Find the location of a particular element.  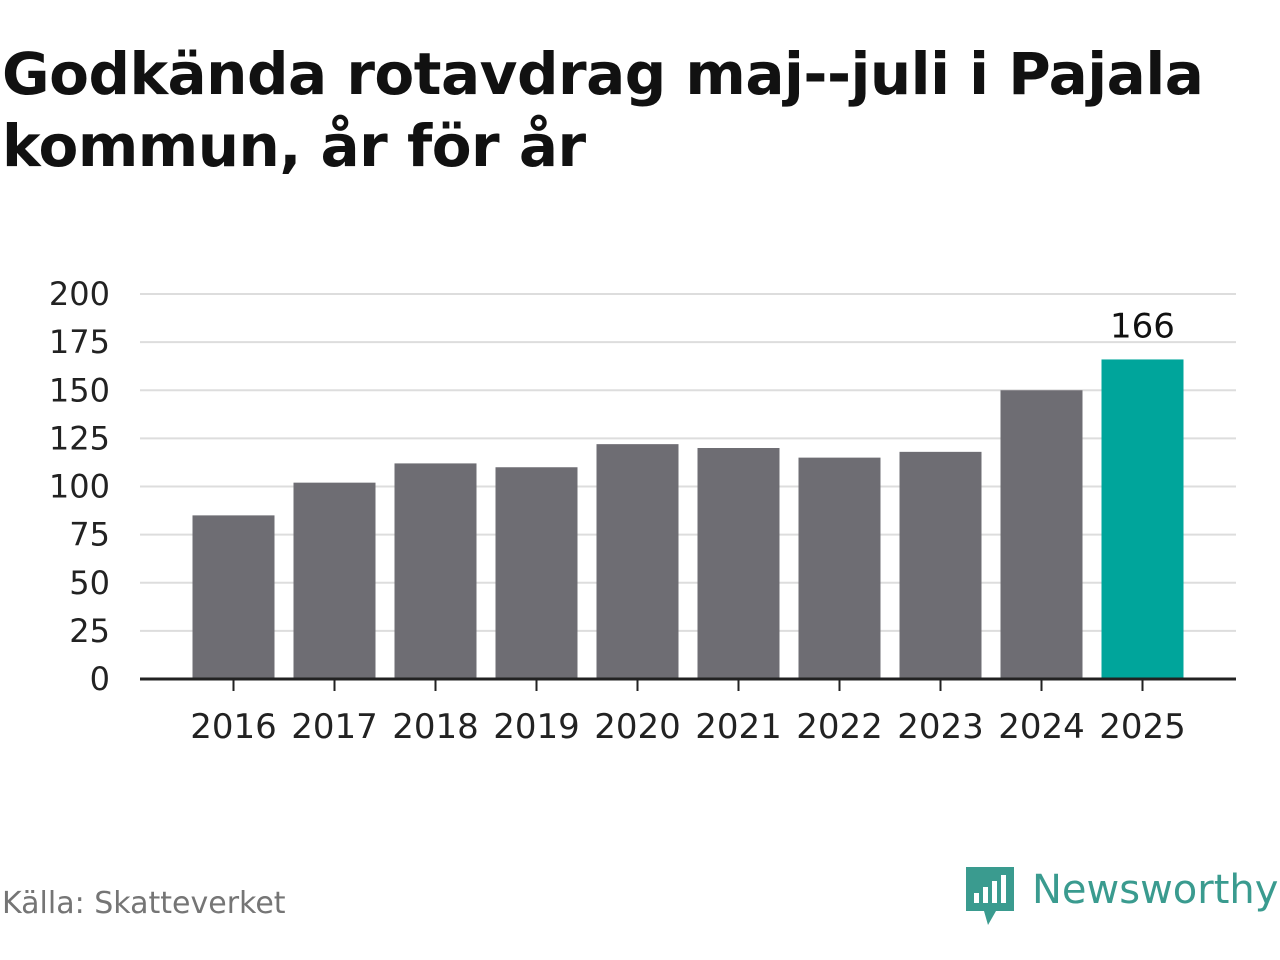

bar-2025 is located at coordinates (1142, 519).